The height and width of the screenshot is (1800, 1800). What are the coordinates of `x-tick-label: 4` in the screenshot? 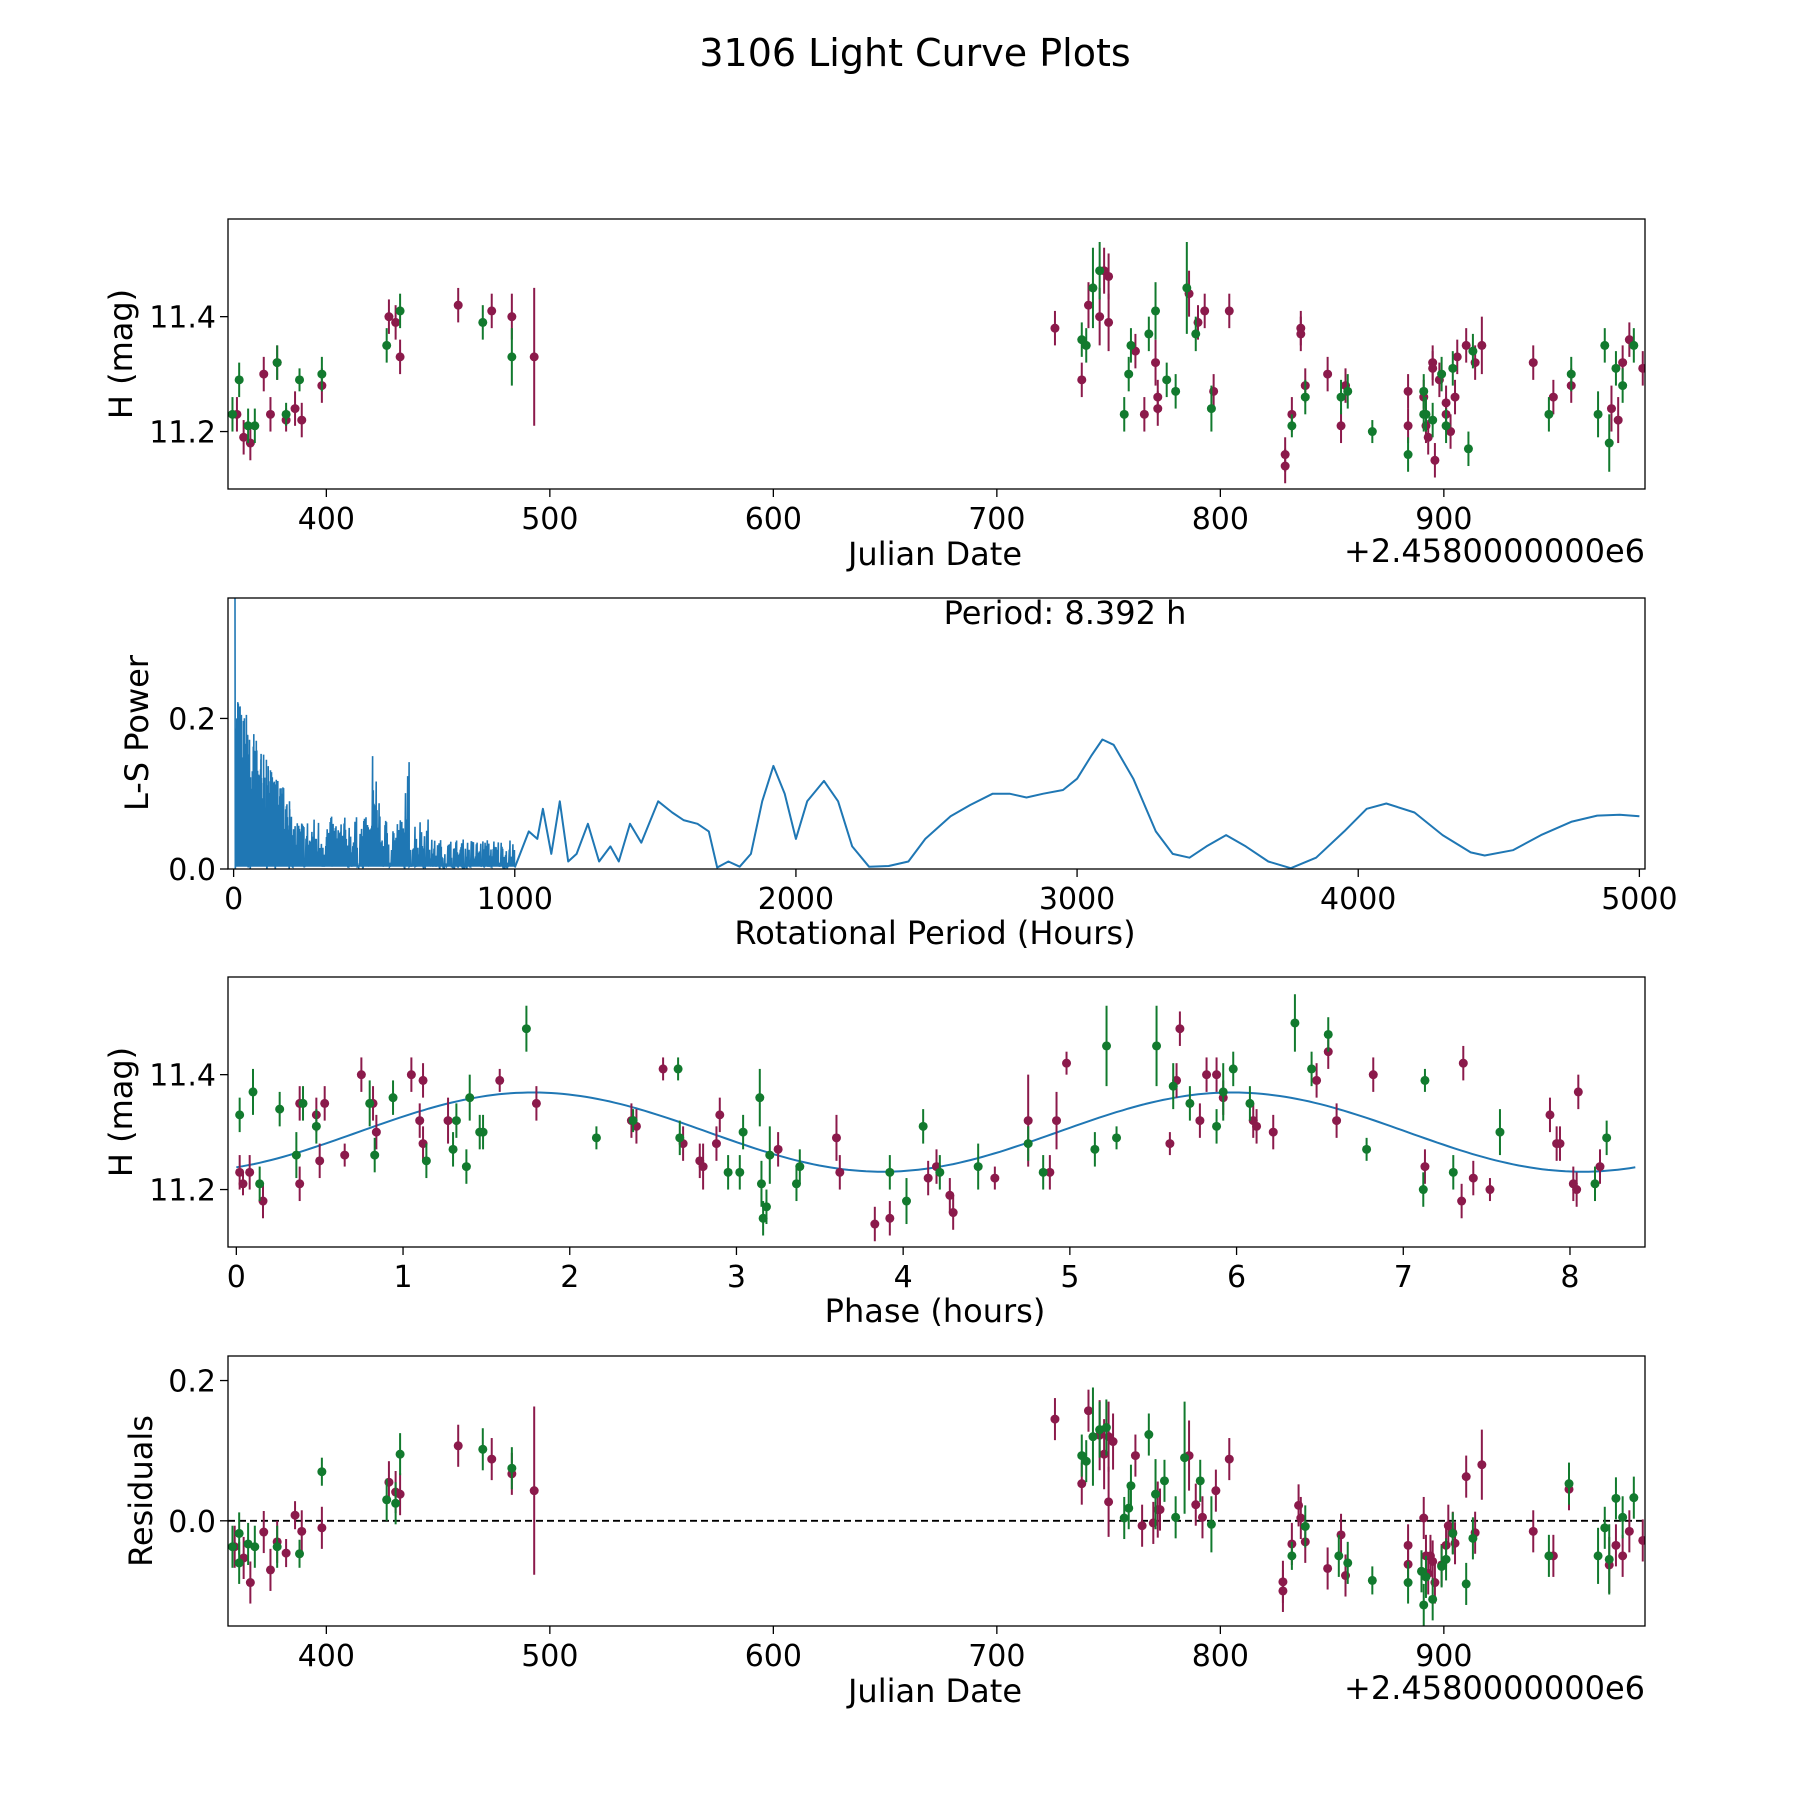 It's located at (903, 1277).